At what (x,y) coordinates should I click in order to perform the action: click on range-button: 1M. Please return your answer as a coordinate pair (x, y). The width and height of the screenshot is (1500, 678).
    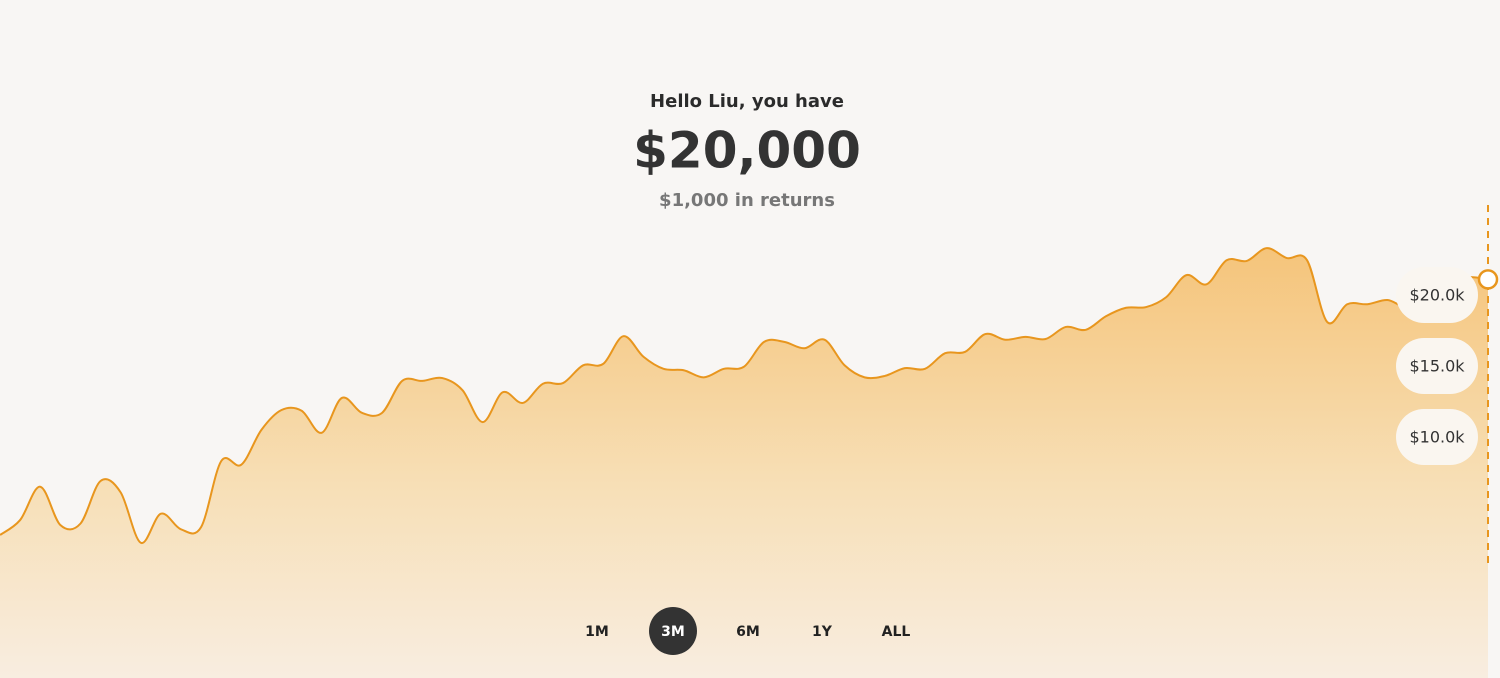
    Looking at the image, I should click on (597, 632).